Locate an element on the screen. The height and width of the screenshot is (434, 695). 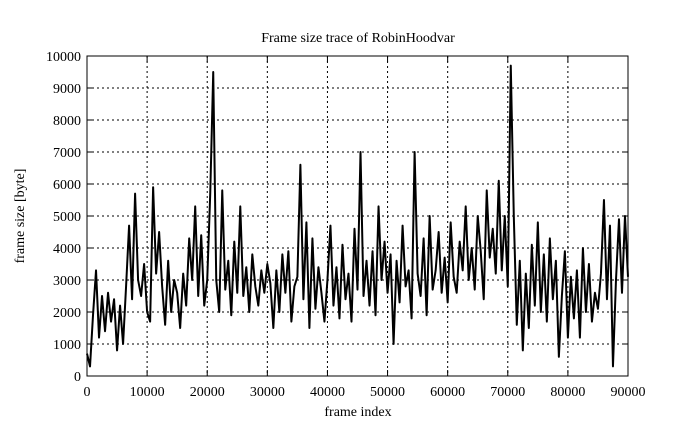
x-tick-label: 60000 is located at coordinates (447, 392).